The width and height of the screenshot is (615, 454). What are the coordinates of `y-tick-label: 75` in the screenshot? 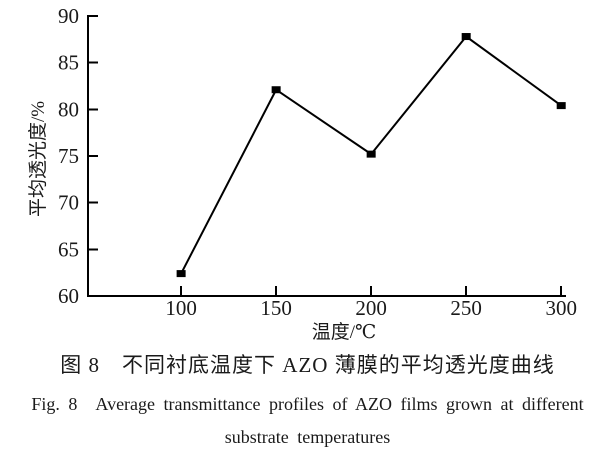 It's located at (68, 156).